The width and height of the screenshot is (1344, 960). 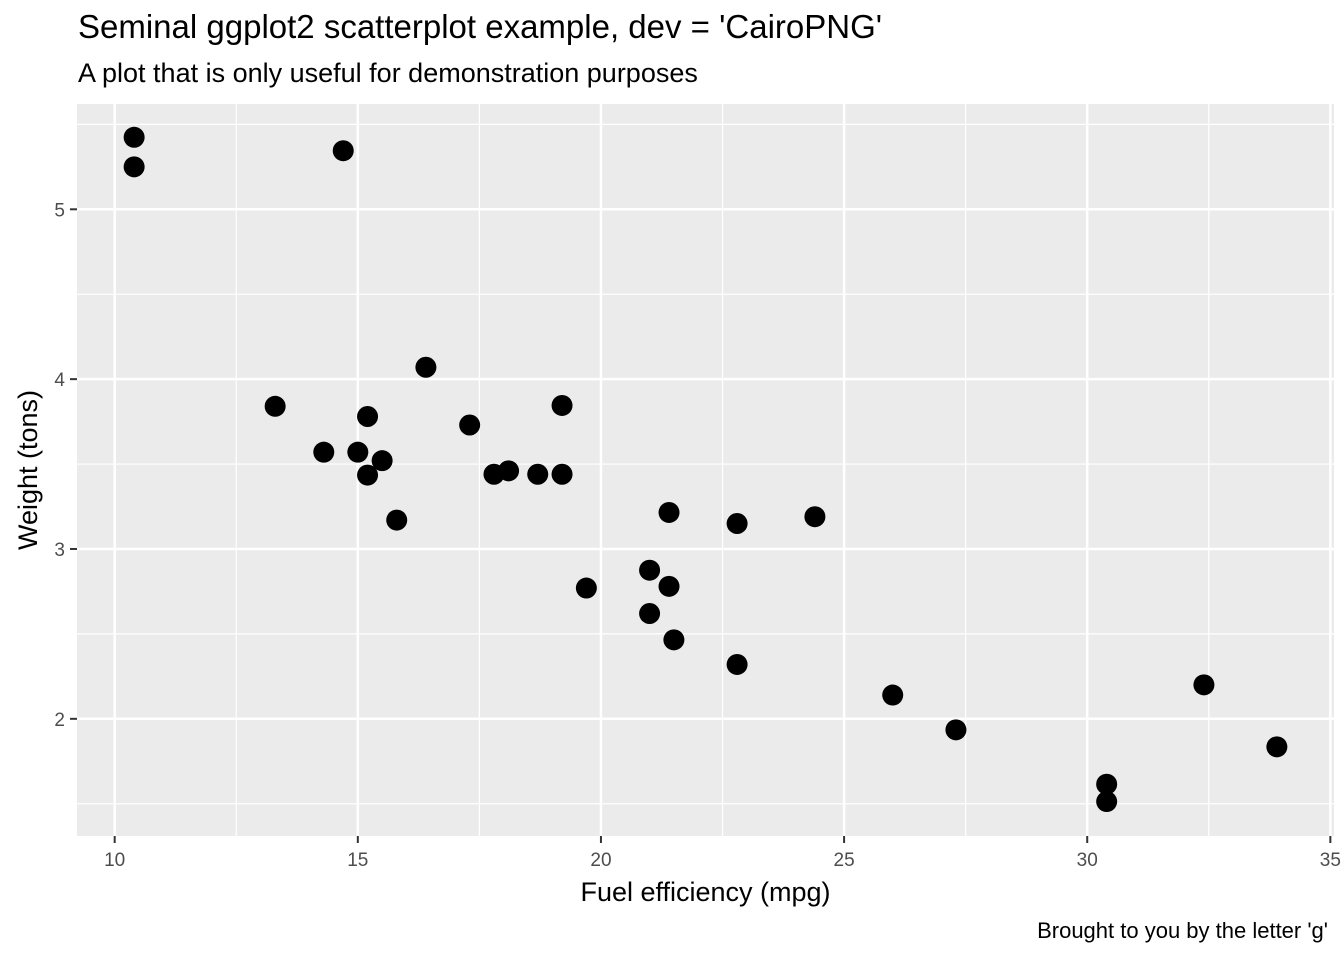 What do you see at coordinates (705, 892) in the screenshot?
I see `x-axis-title: Fuel efficiency (mpg)` at bounding box center [705, 892].